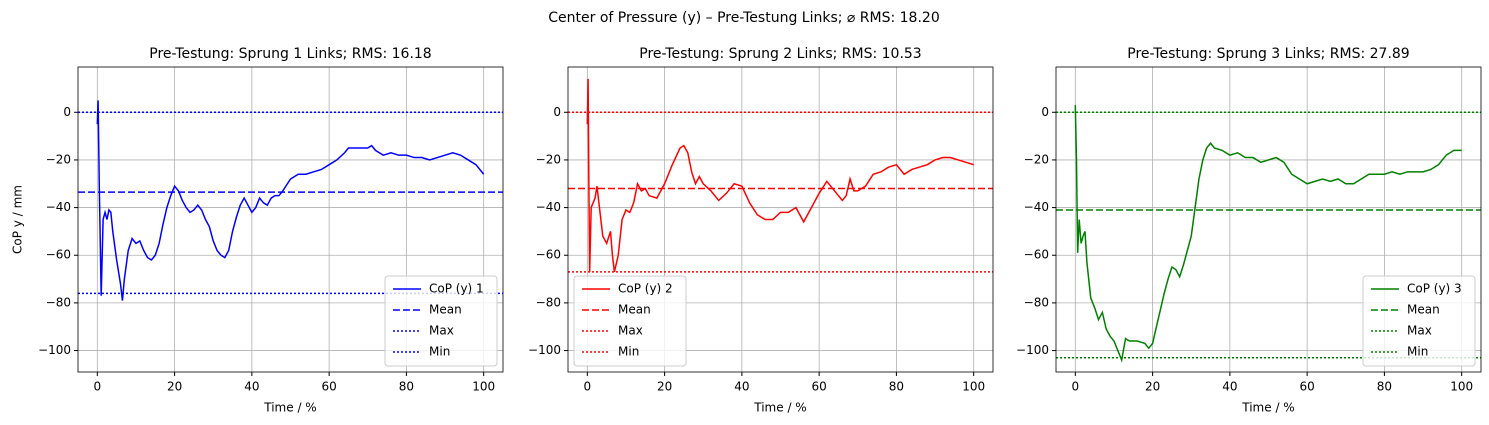 The width and height of the screenshot is (1489, 425). I want to click on legend-label: CoP (y) 3, so click(1434, 289).